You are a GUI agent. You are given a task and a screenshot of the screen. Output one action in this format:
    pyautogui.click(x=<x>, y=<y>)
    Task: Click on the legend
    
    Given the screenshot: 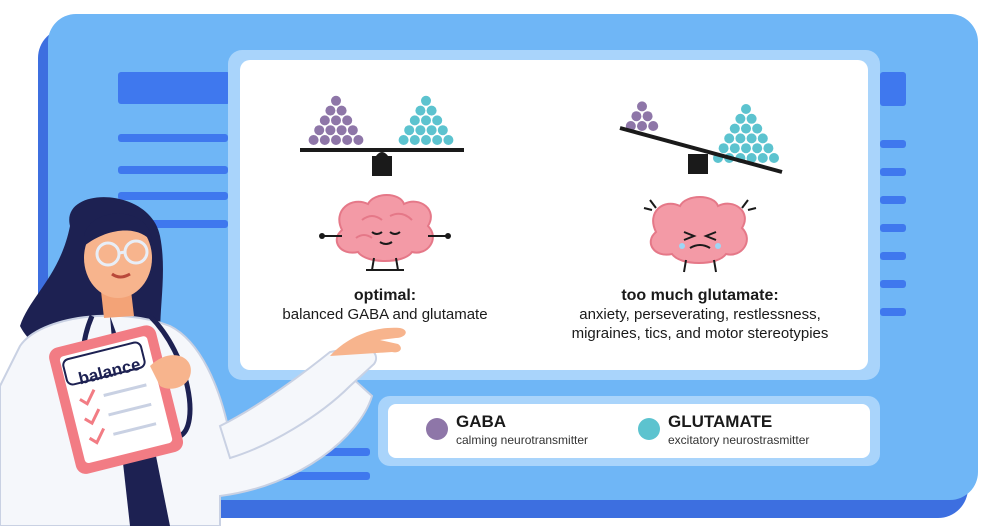 What is the action you would take?
    pyautogui.click(x=629, y=431)
    